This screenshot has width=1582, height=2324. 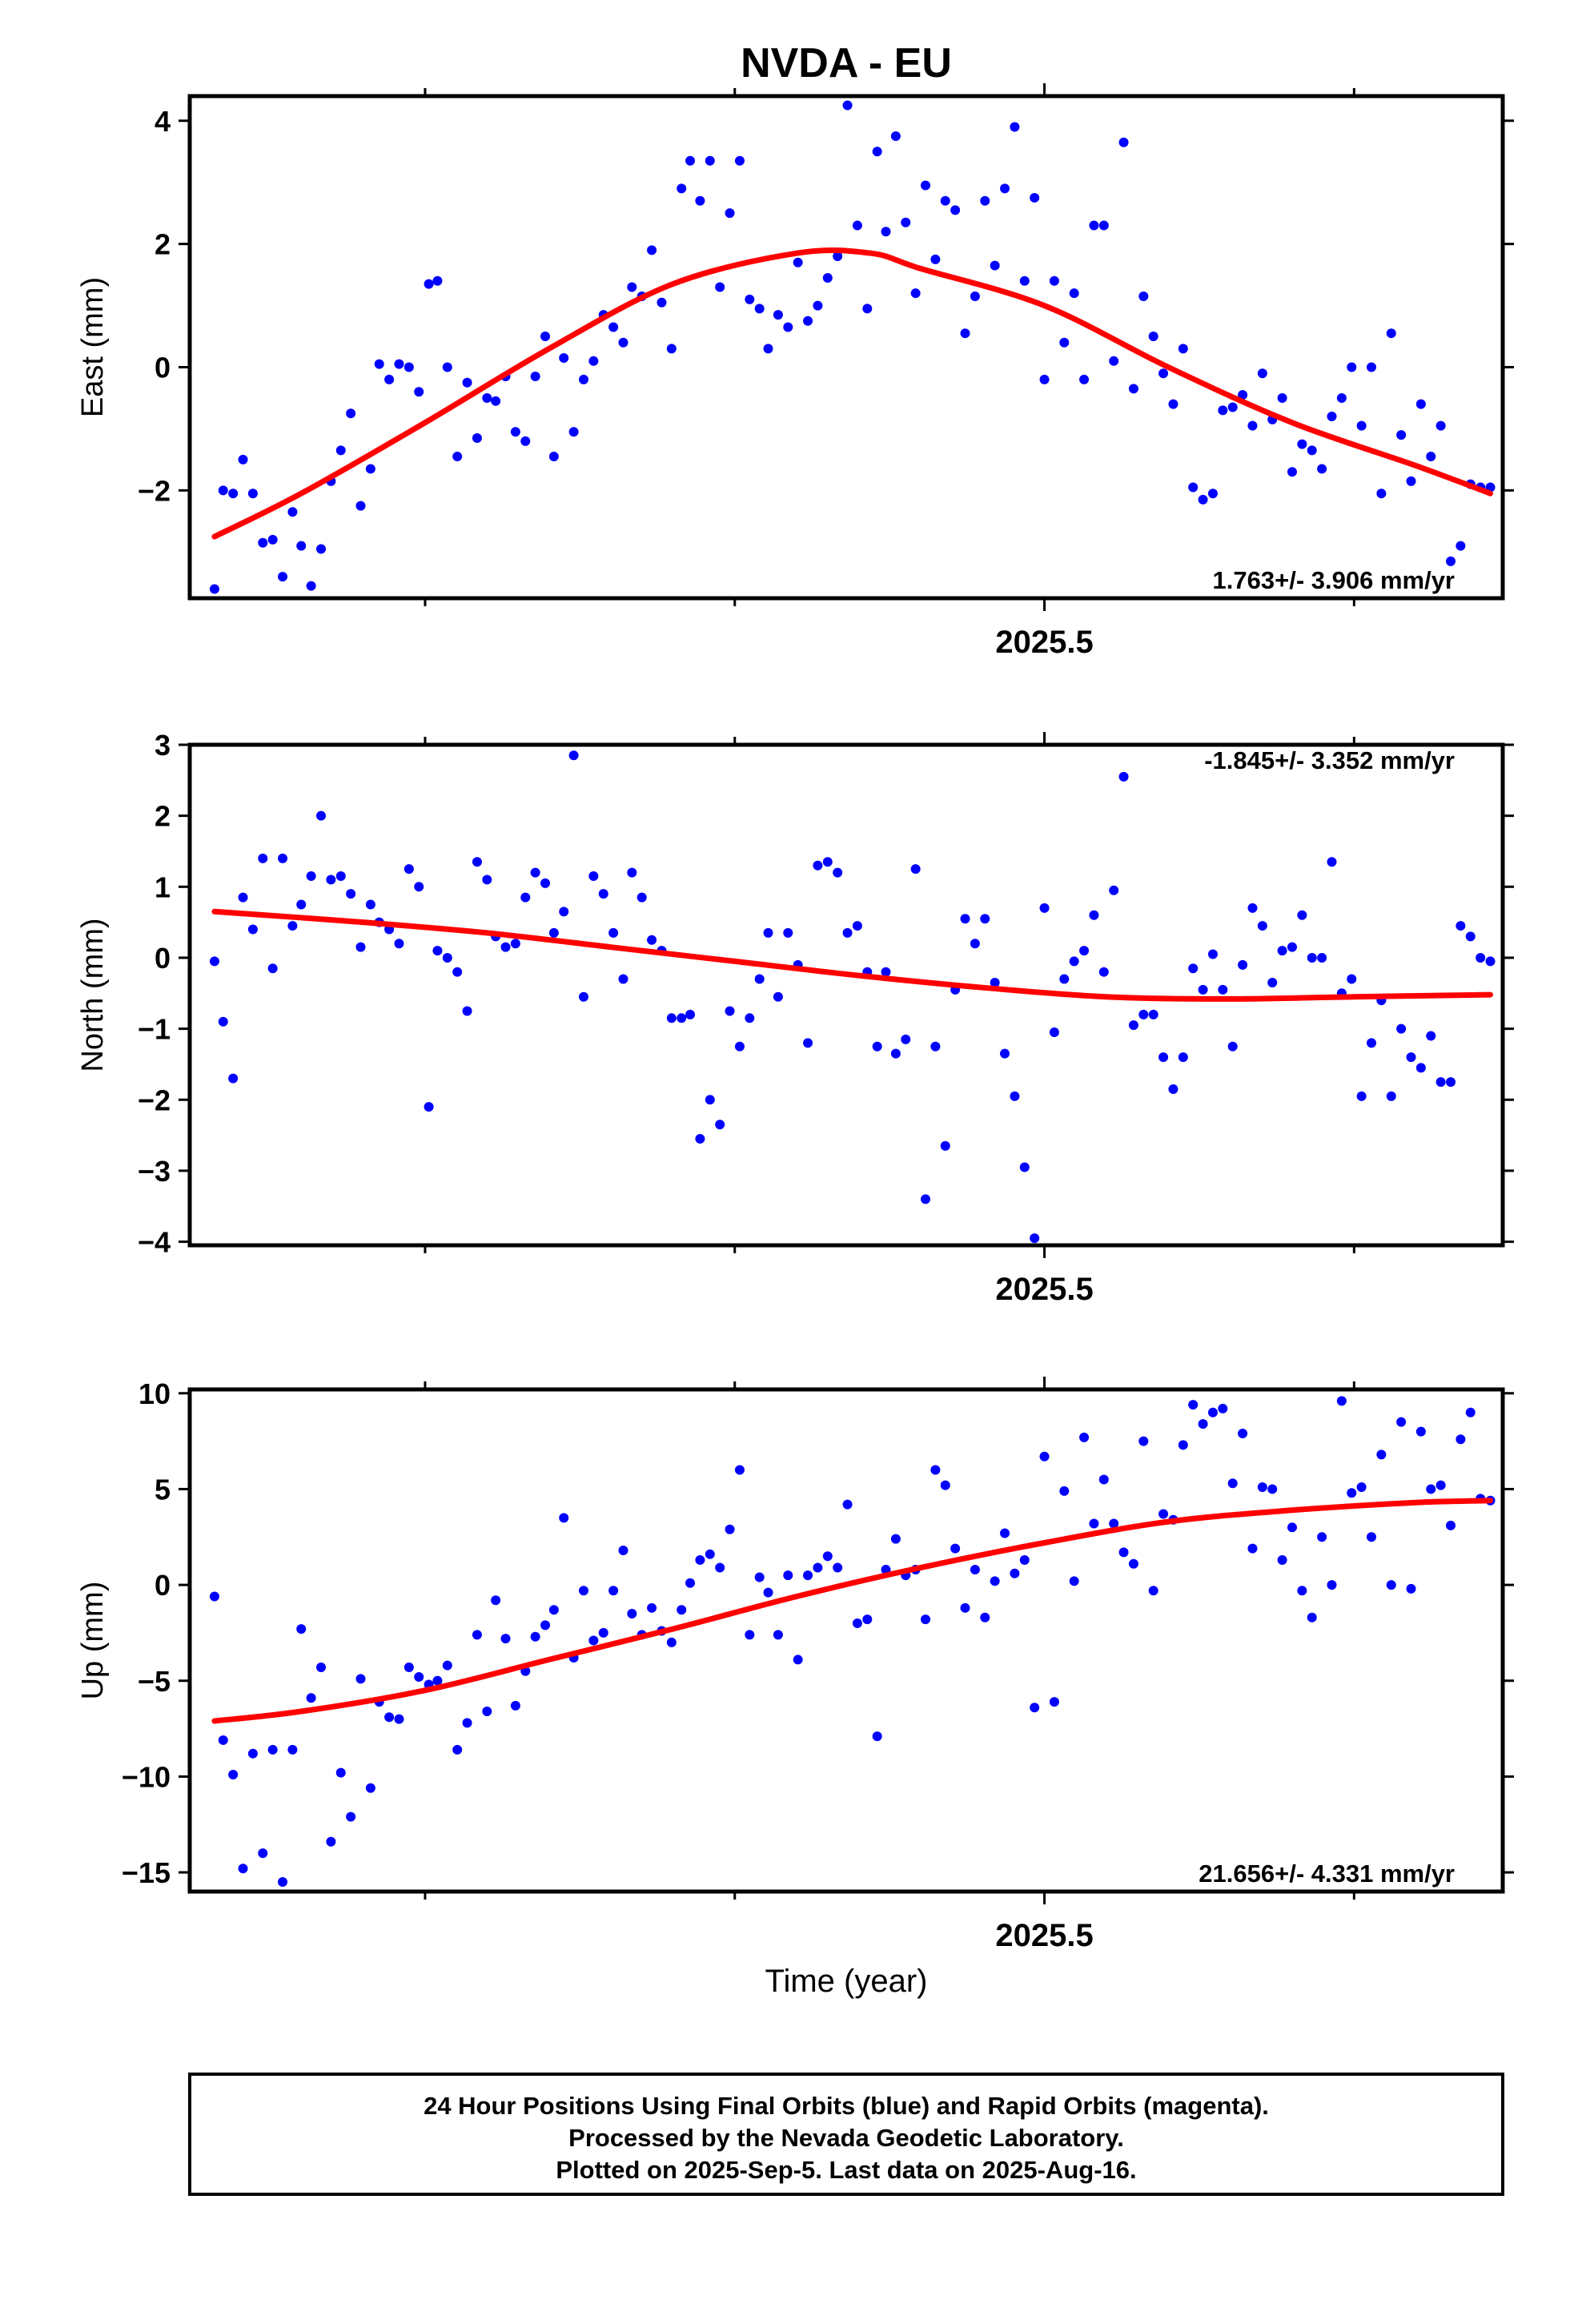 What do you see at coordinates (847, 1981) in the screenshot?
I see `x-axis-label: Time (year)` at bounding box center [847, 1981].